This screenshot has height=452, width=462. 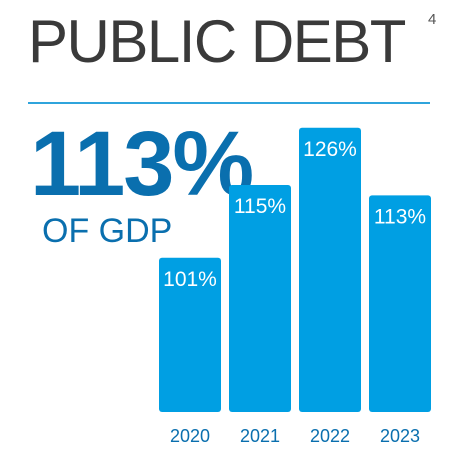 What do you see at coordinates (190, 279) in the screenshot?
I see `data-label-2020: 101%` at bounding box center [190, 279].